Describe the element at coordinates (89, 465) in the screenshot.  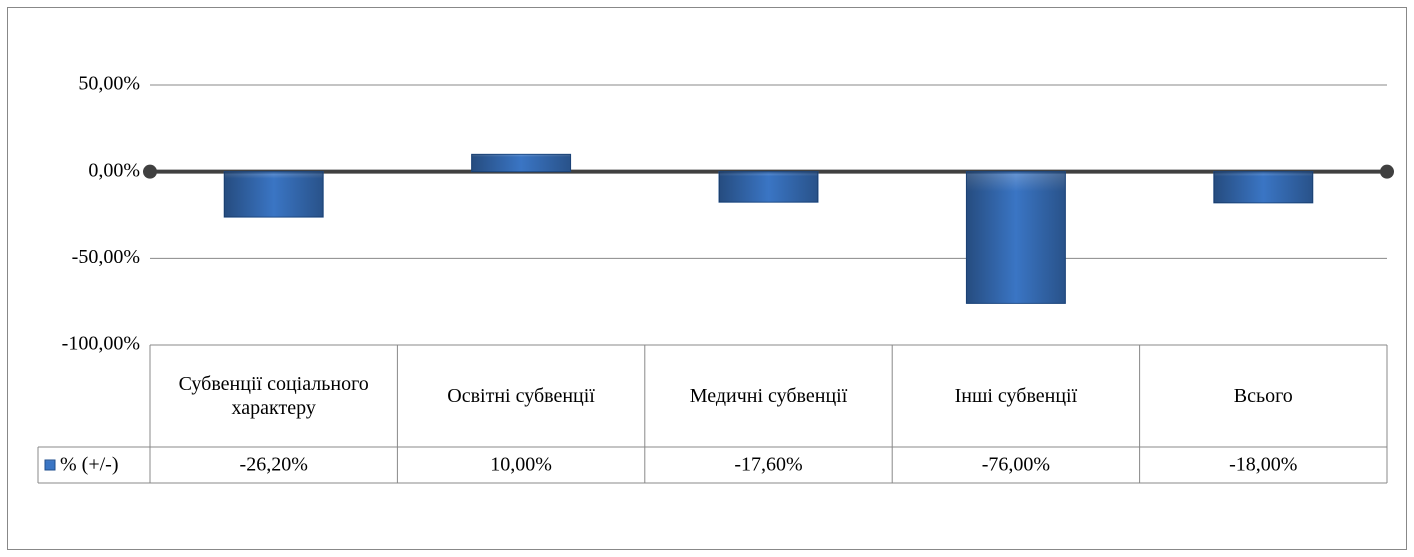
I see `legend-label: % (+/-)` at that location.